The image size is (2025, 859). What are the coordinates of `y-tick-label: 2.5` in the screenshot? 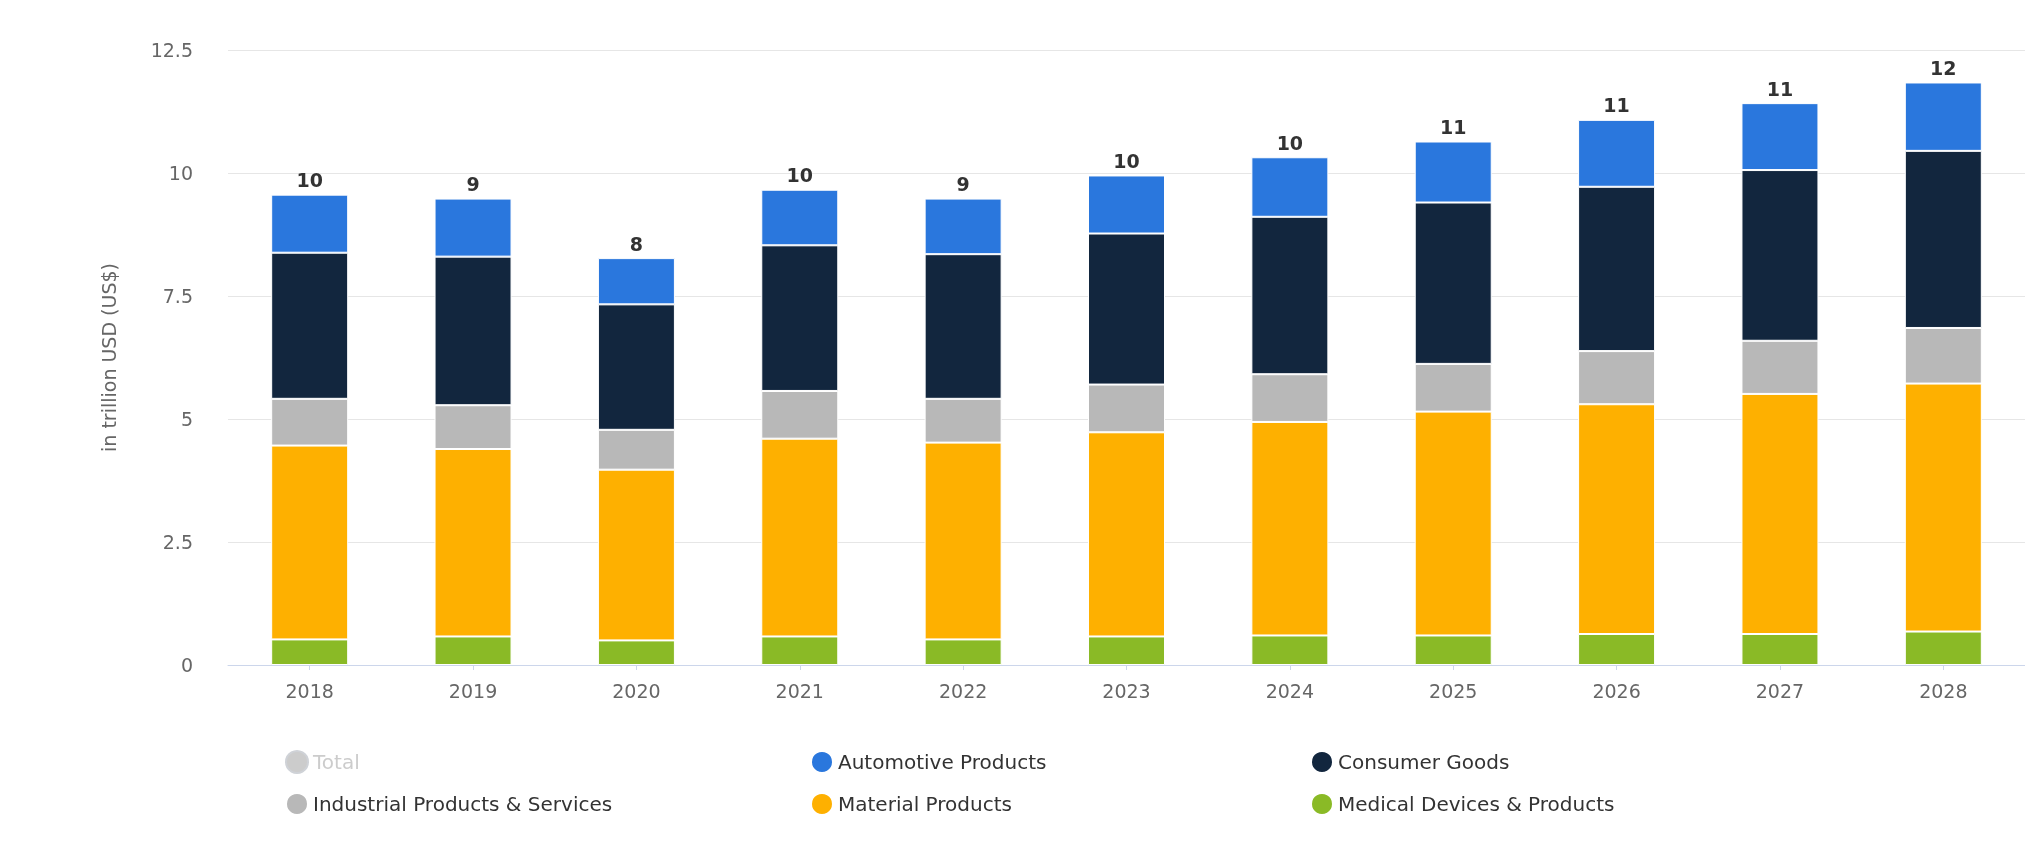 It's located at (177, 542).